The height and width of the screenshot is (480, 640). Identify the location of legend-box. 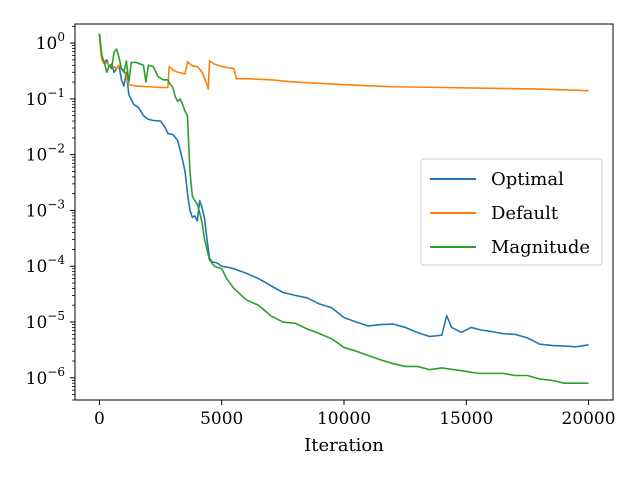
(511, 212).